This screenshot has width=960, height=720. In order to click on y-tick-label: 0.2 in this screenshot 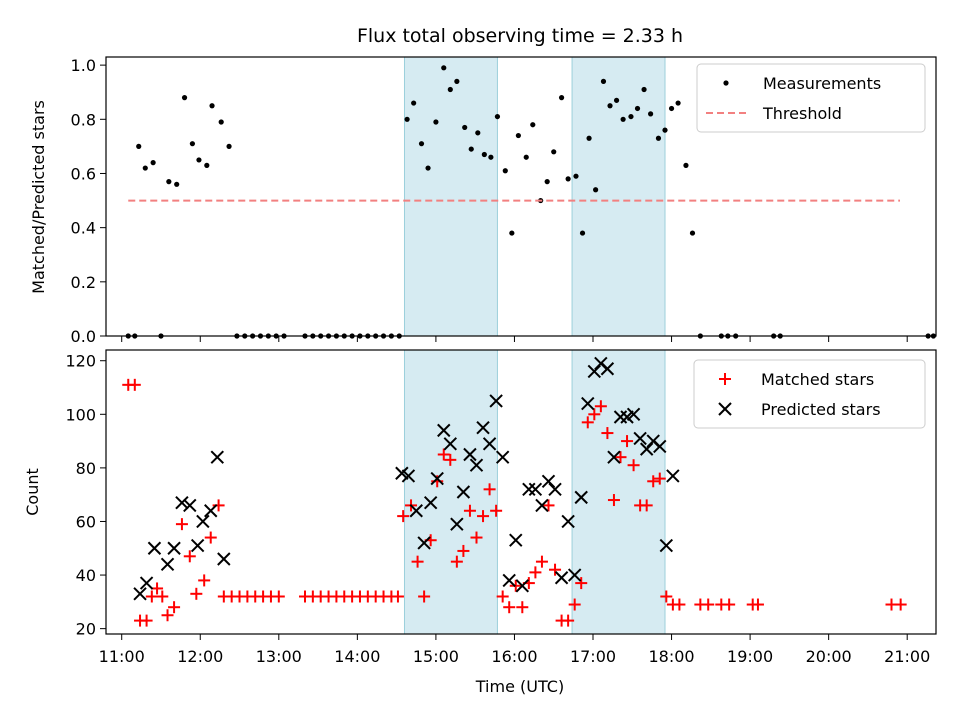, I will do `click(83, 282)`.